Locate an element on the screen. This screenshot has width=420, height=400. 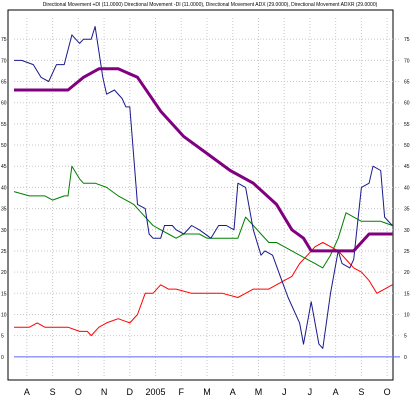
y-tick-label-right: 20 is located at coordinates (407, 273).